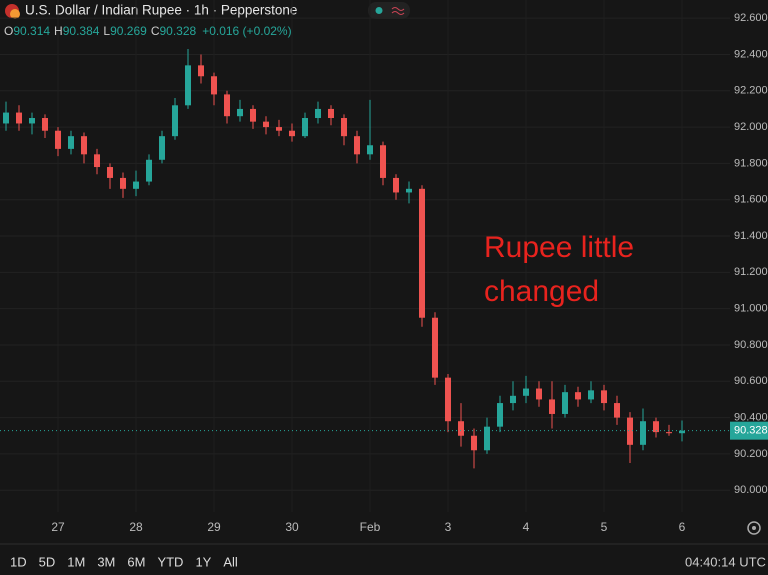  What do you see at coordinates (751, 127) in the screenshot?
I see `y-tick-label: 92.000` at bounding box center [751, 127].